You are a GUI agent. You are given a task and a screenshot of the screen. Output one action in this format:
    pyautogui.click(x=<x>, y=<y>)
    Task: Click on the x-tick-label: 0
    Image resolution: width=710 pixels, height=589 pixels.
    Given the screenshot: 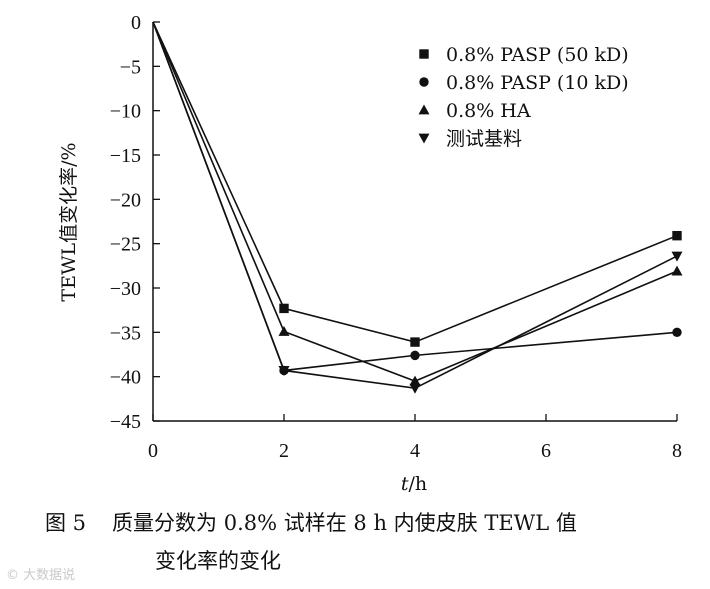 What is the action you would take?
    pyautogui.click(x=153, y=451)
    